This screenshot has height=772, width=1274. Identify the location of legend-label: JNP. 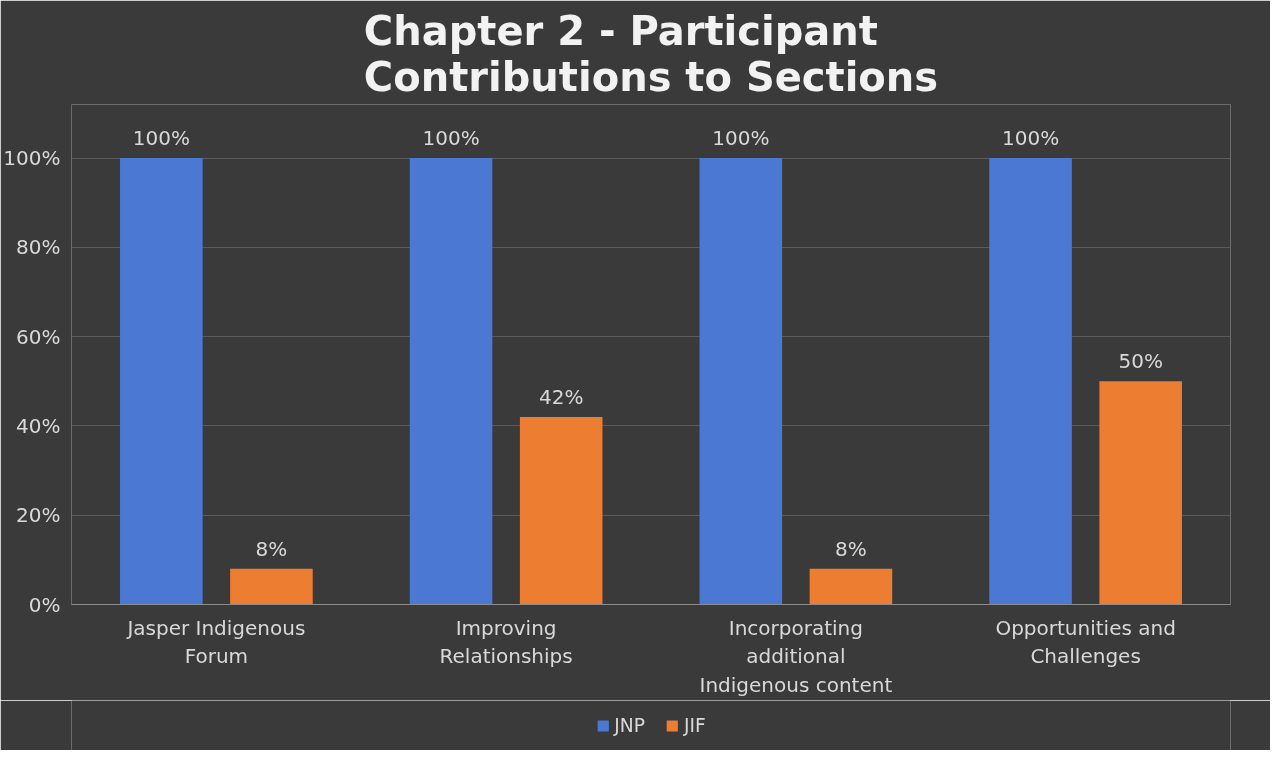
(629, 725).